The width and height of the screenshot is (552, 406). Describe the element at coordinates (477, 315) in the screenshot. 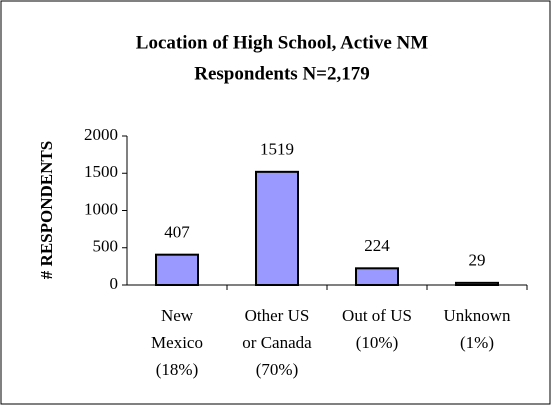

I see `x-tick-label: Unknown` at that location.